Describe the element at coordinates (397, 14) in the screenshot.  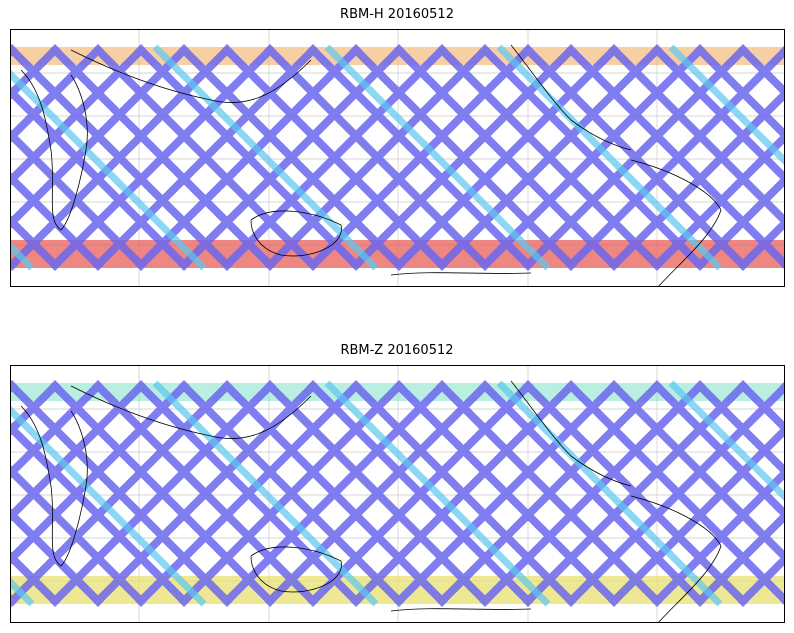
I see `panel-title-rbm-h: RBM-H 20160512` at that location.